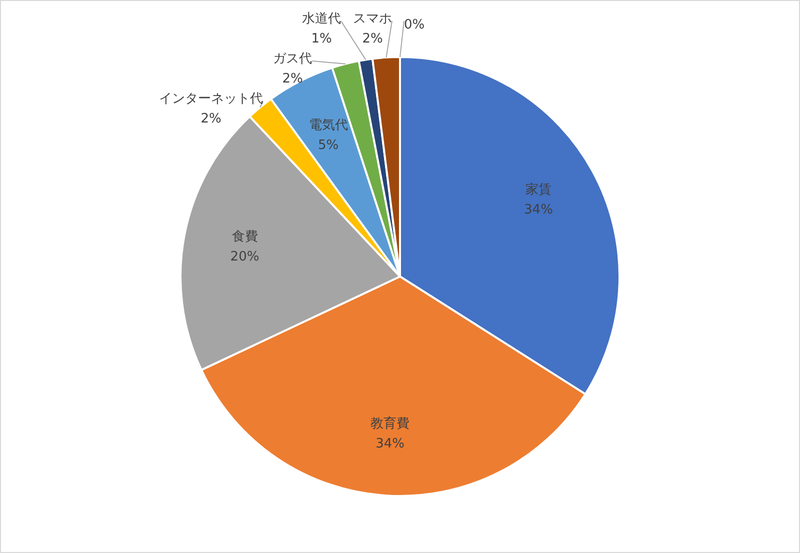 The width and height of the screenshot is (800, 553). What do you see at coordinates (321, 38) in the screenshot?
I see `data-label: 1%` at bounding box center [321, 38].